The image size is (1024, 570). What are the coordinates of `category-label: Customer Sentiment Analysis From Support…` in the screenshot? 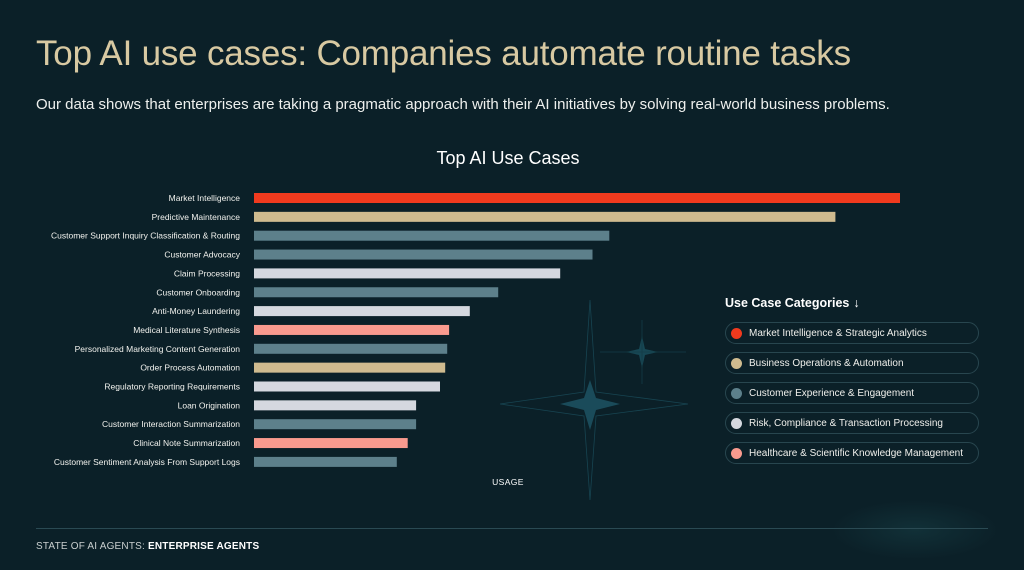 It's located at (147, 462).